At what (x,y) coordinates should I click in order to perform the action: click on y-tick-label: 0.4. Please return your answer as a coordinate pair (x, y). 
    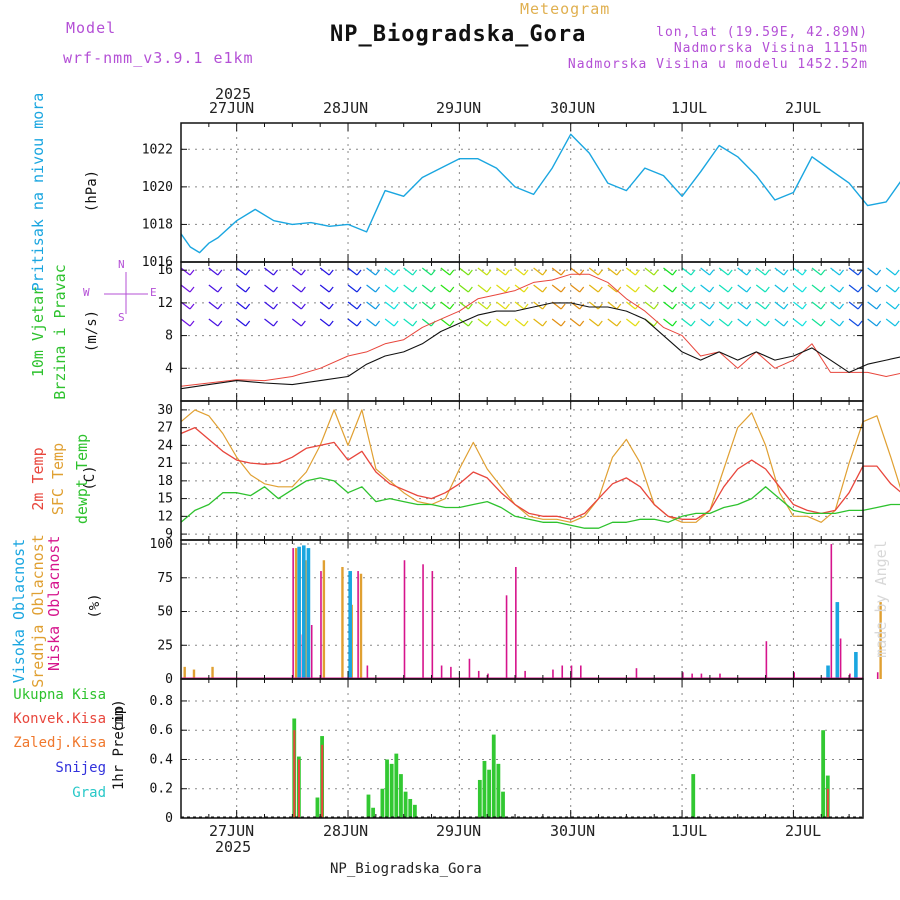
    Looking at the image, I should click on (162, 759).